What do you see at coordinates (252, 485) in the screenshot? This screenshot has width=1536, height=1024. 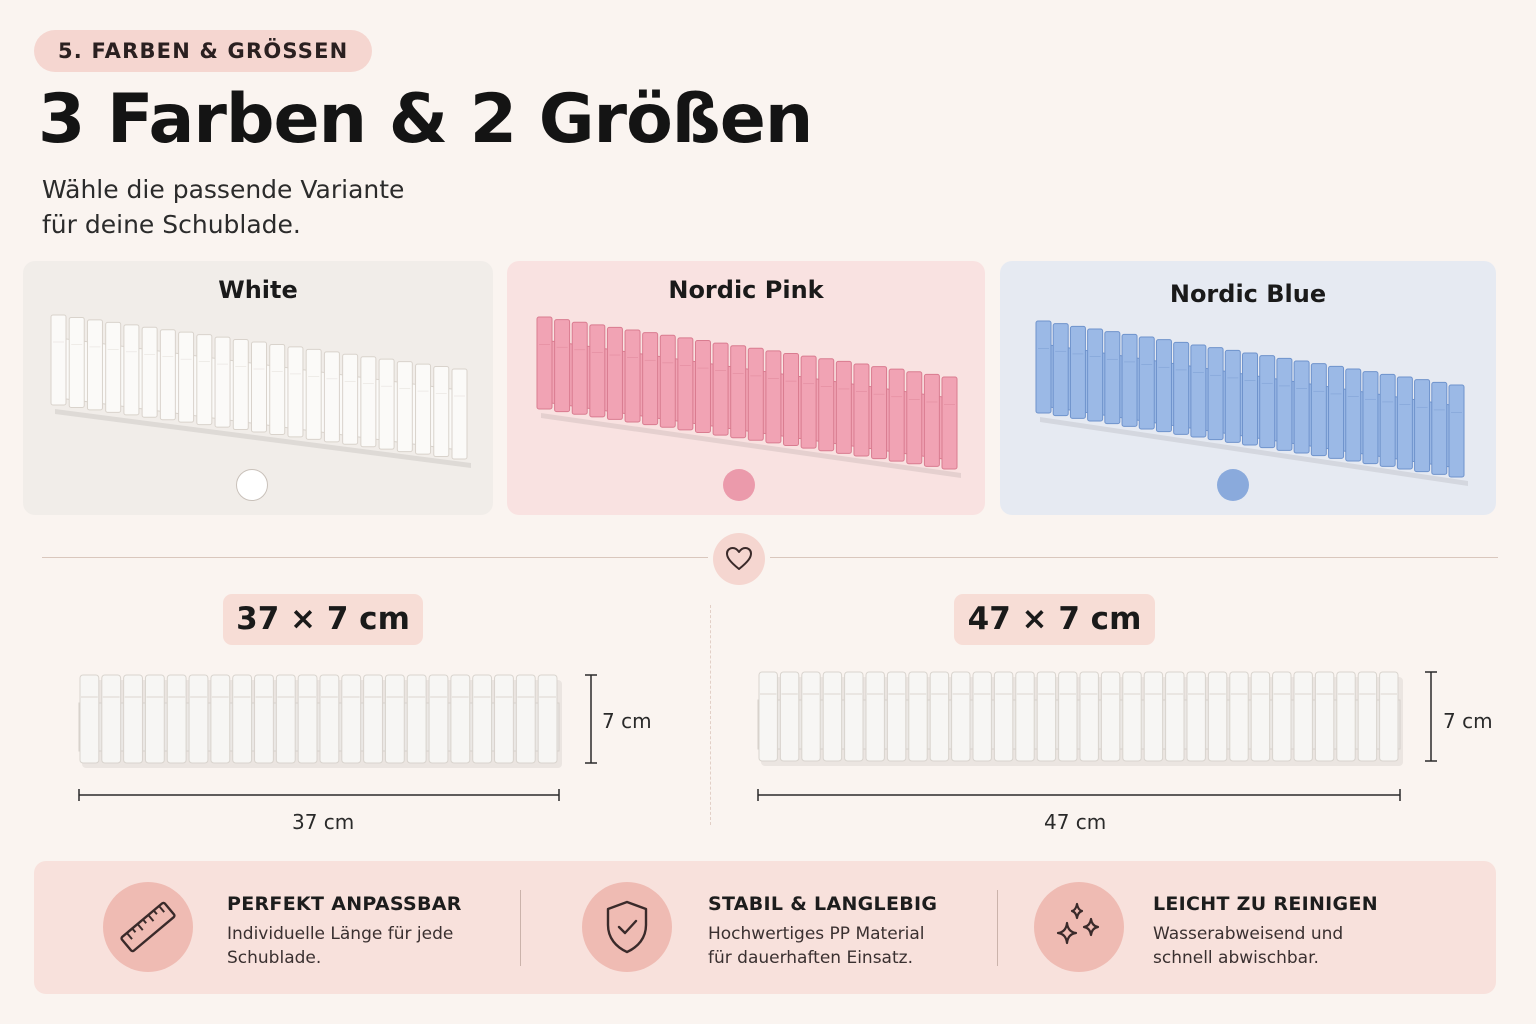 I see `color-swatch-white` at bounding box center [252, 485].